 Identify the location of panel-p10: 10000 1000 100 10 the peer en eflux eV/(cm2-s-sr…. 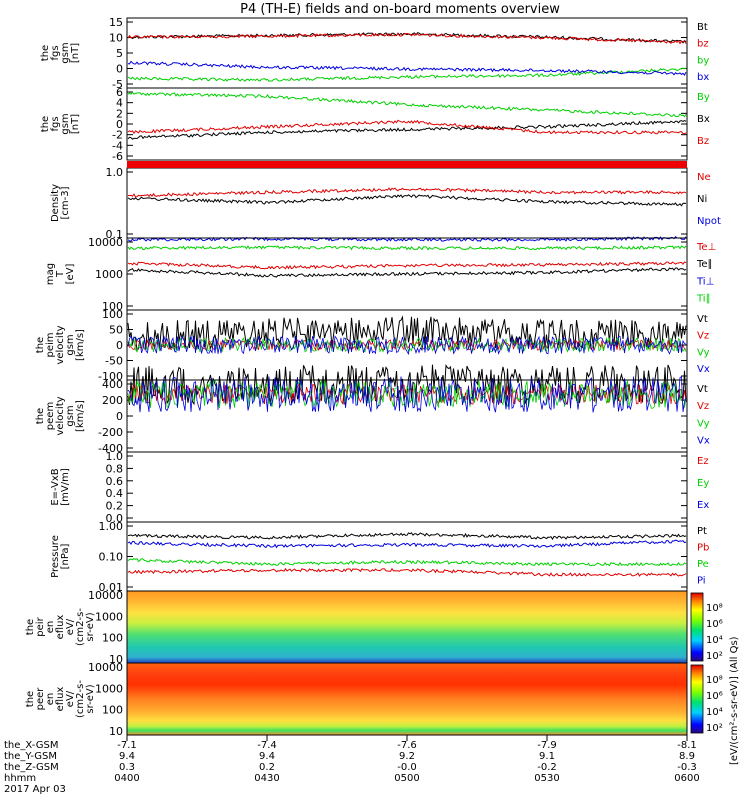
(356, 699).